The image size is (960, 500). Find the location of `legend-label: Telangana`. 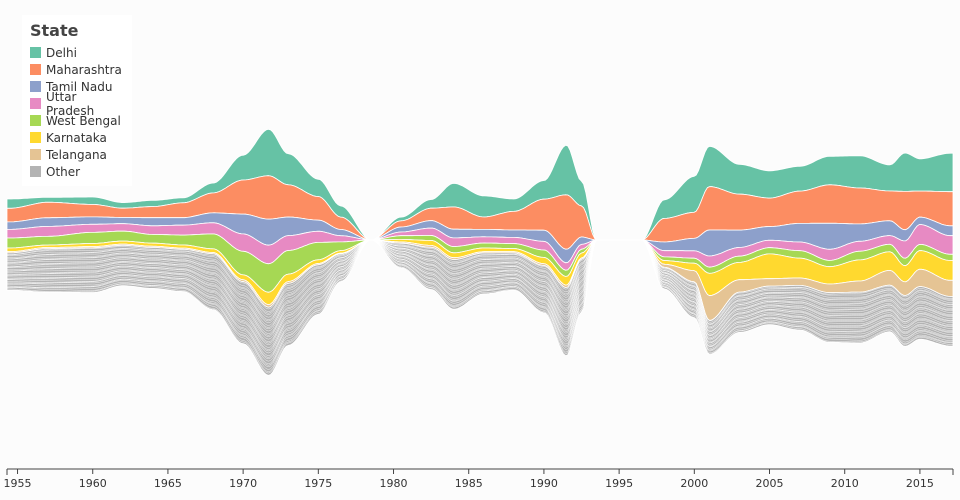

legend-label: Telangana is located at coordinates (76, 154).